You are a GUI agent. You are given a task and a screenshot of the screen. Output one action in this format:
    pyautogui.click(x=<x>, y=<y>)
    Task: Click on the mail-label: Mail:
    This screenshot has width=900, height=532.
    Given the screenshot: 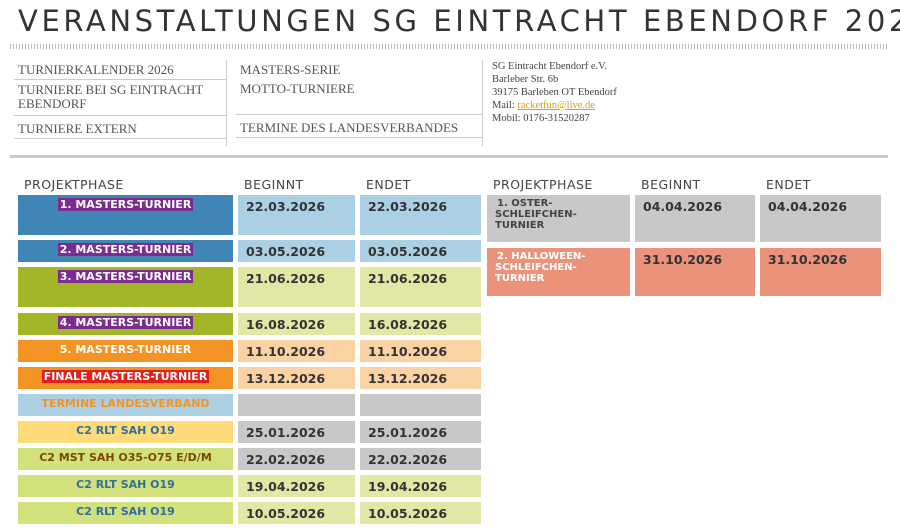 What is the action you would take?
    pyautogui.click(x=503, y=105)
    